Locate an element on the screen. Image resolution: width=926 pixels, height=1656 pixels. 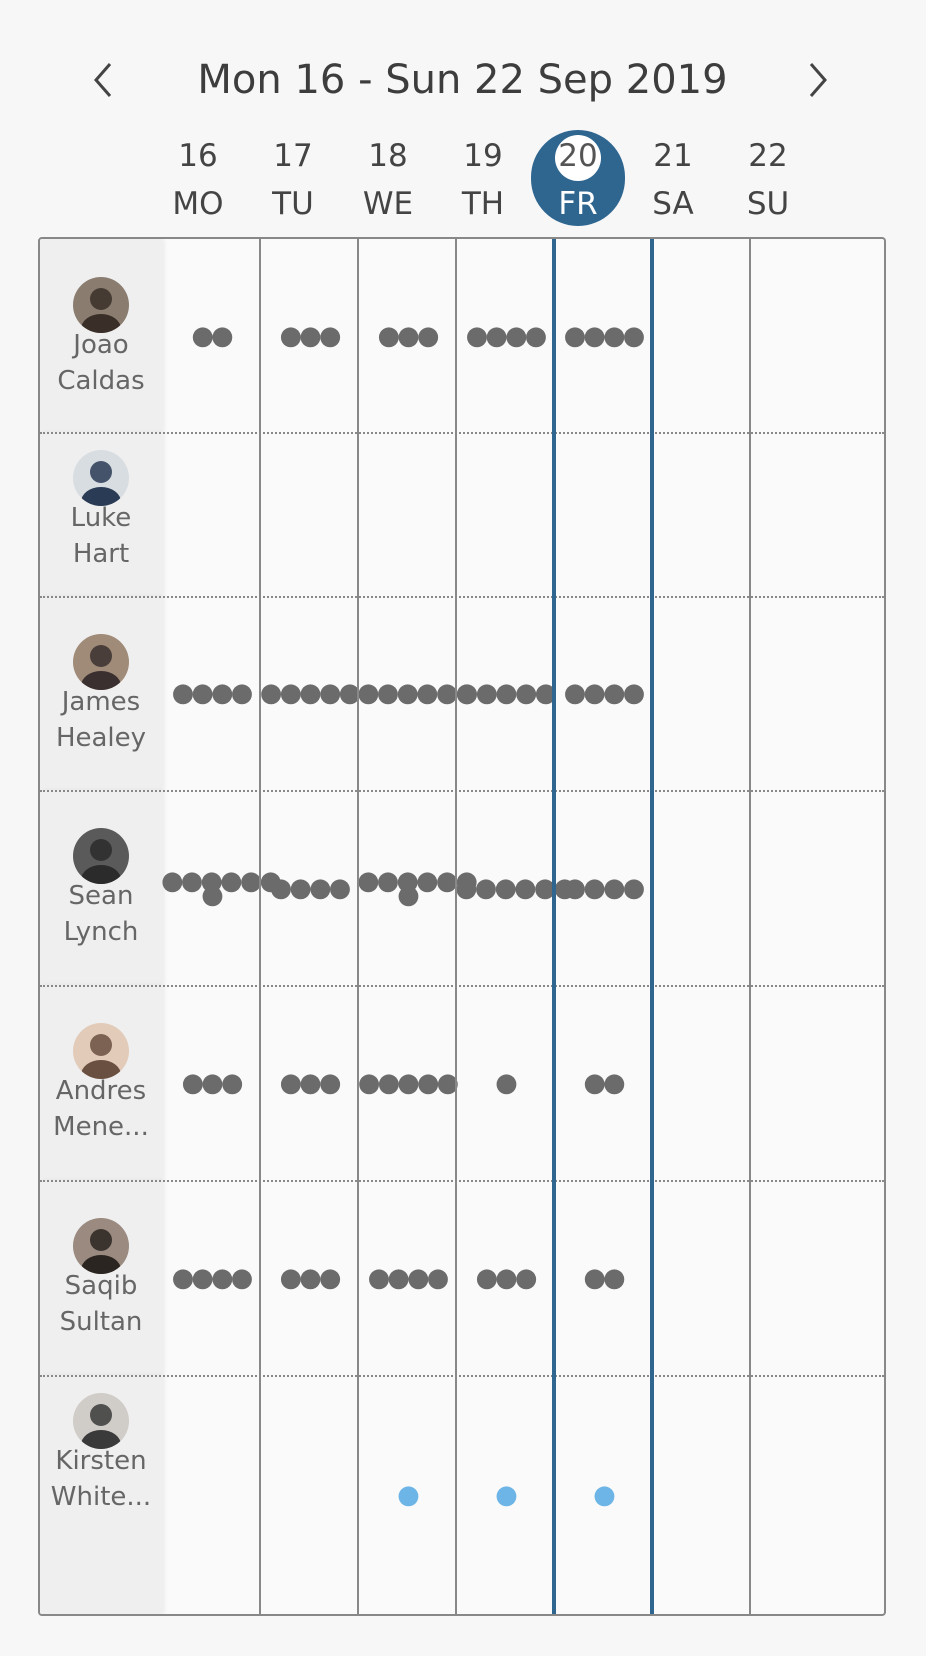
day-header-su: 22 SU is located at coordinates (768, 177).